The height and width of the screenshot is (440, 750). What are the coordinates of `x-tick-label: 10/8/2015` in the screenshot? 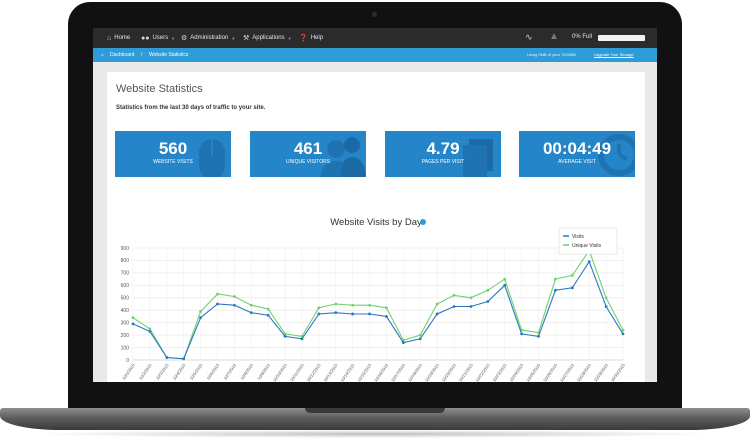 It's located at (246, 371).